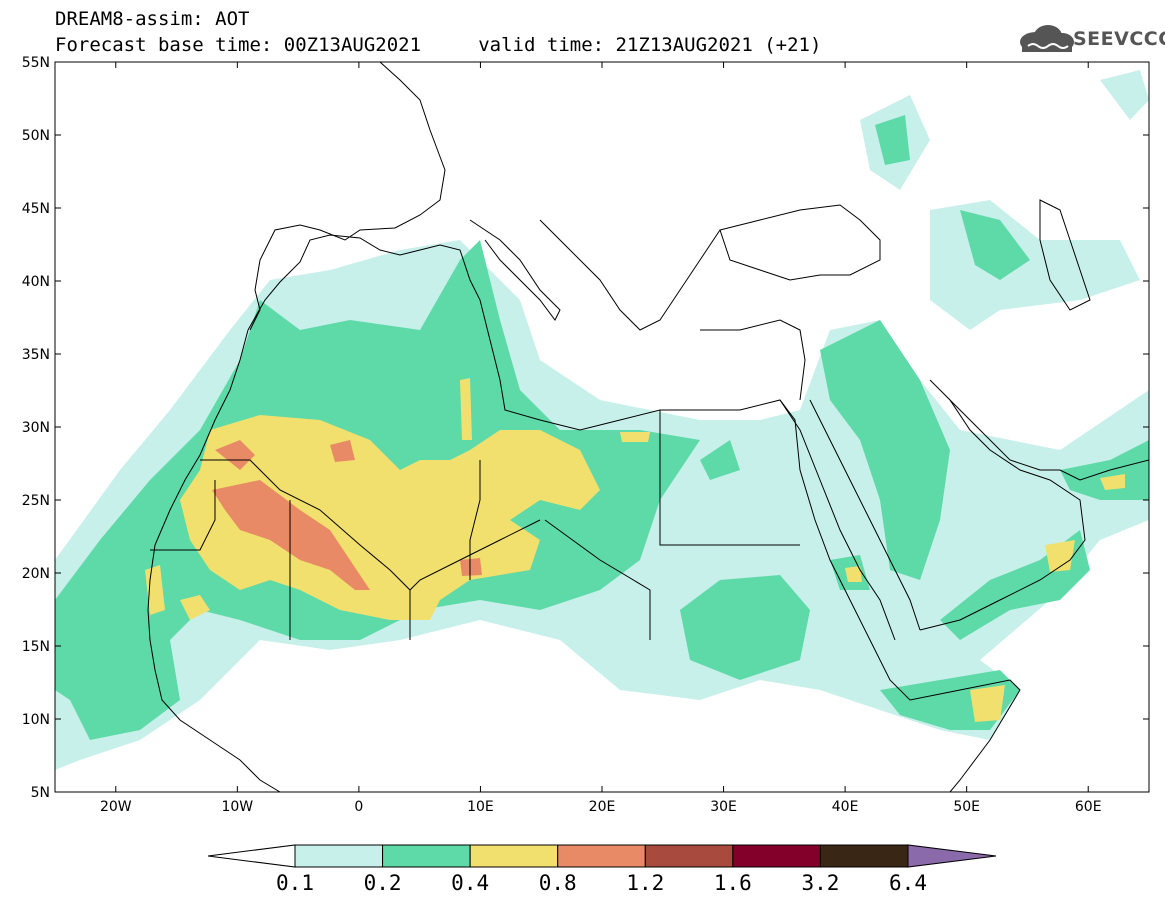  What do you see at coordinates (36, 428) in the screenshot?
I see `y-tick-label: 30N` at bounding box center [36, 428].